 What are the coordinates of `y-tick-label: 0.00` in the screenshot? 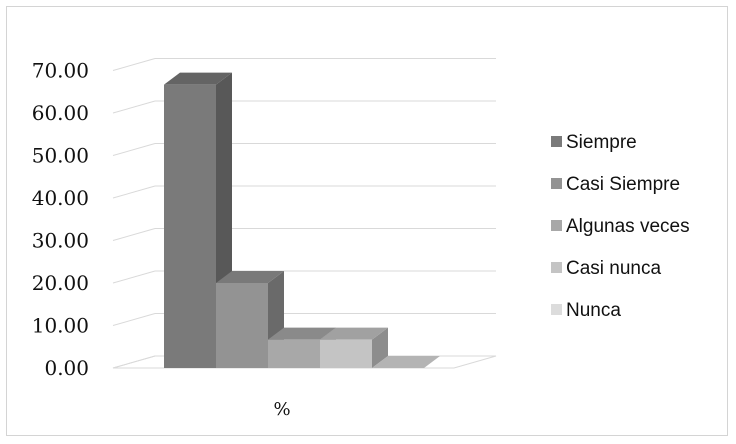 It's located at (66, 368).